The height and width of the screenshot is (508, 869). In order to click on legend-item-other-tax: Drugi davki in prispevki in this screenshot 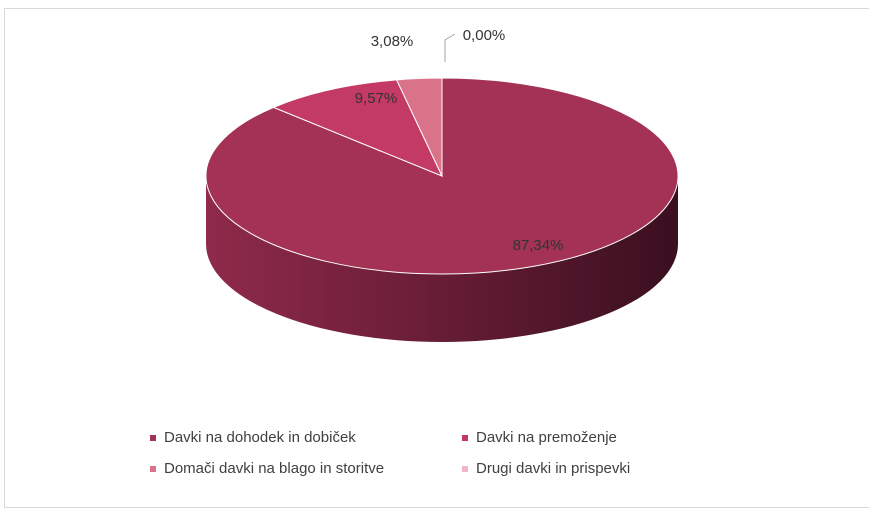, I will do `click(546, 468)`.